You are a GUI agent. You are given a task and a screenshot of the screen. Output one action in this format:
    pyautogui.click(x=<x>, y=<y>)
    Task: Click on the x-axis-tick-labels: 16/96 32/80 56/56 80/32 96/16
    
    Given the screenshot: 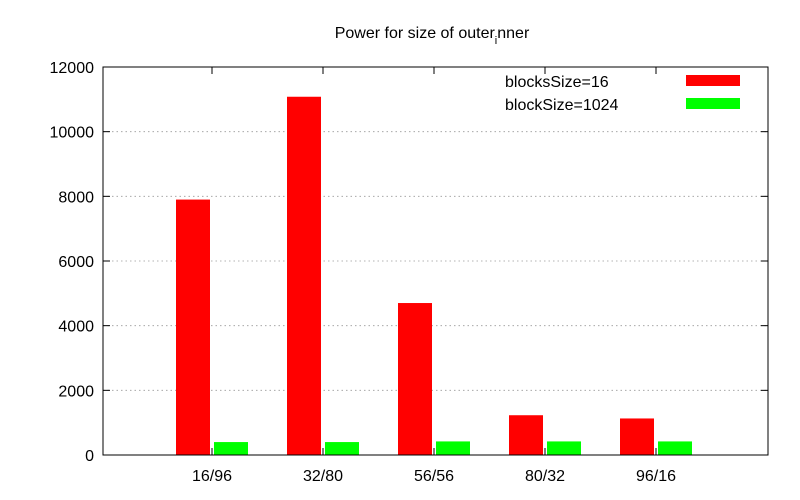 What is the action you would take?
    pyautogui.click(x=434, y=476)
    